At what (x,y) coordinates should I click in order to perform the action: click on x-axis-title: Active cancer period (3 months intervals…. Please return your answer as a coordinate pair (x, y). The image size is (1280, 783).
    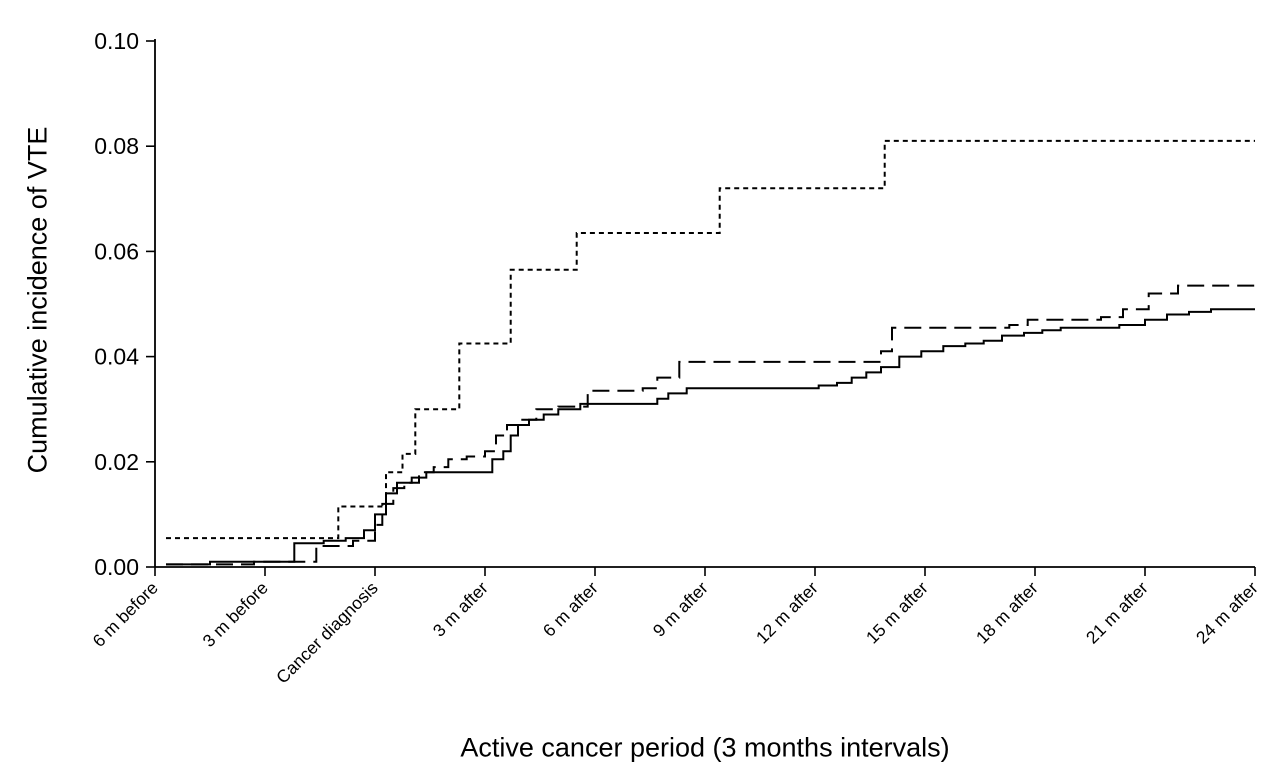
    Looking at the image, I should click on (705, 747).